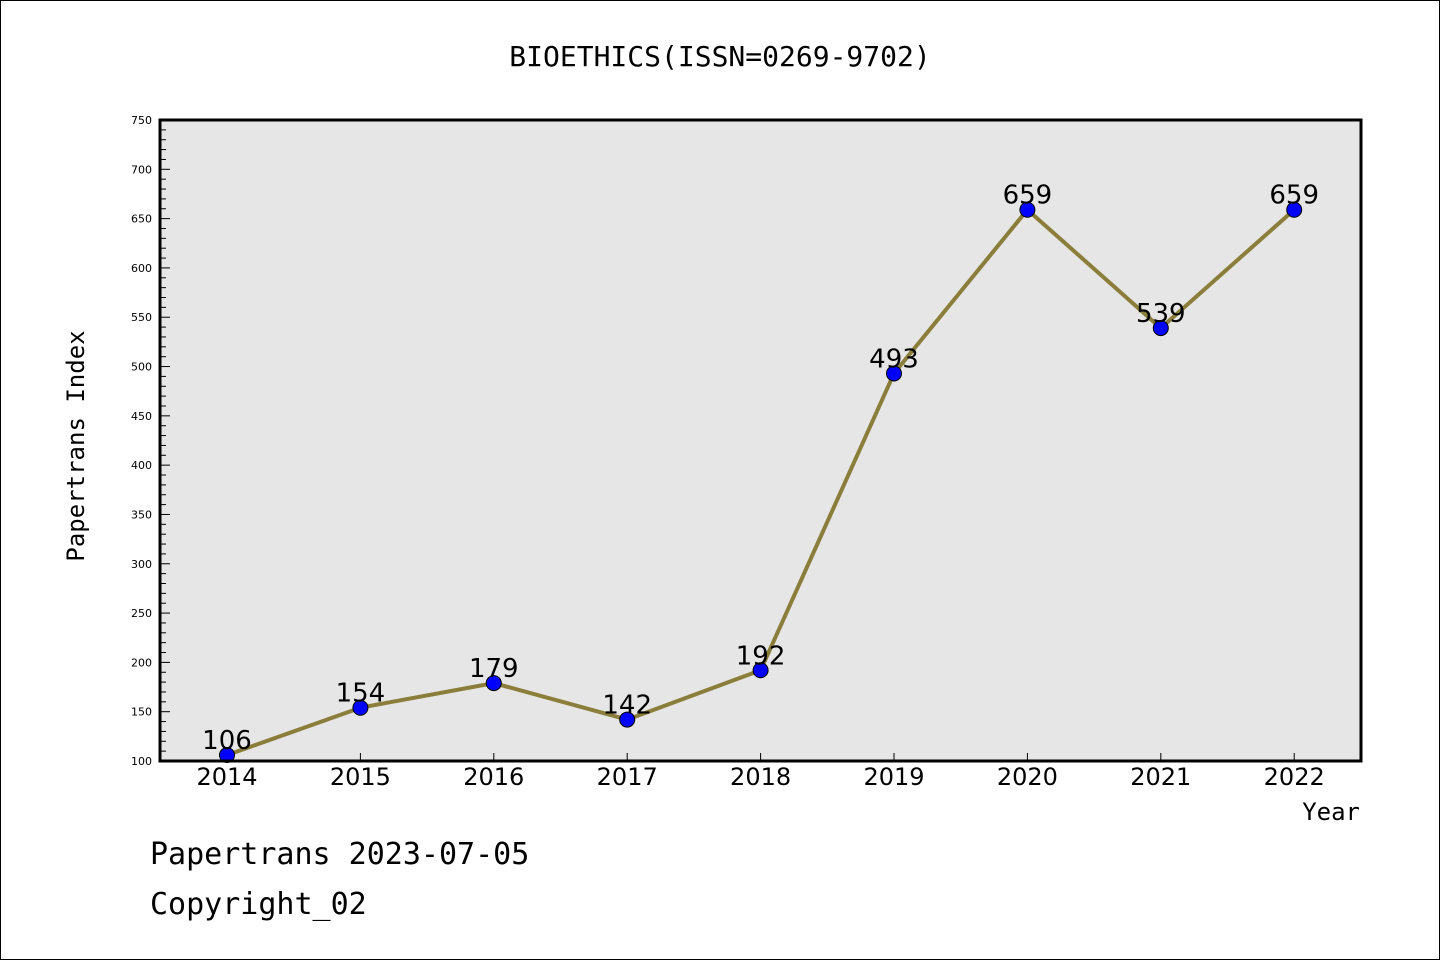 The image size is (1440, 960). I want to click on y-tick-label: 700, so click(141, 169).